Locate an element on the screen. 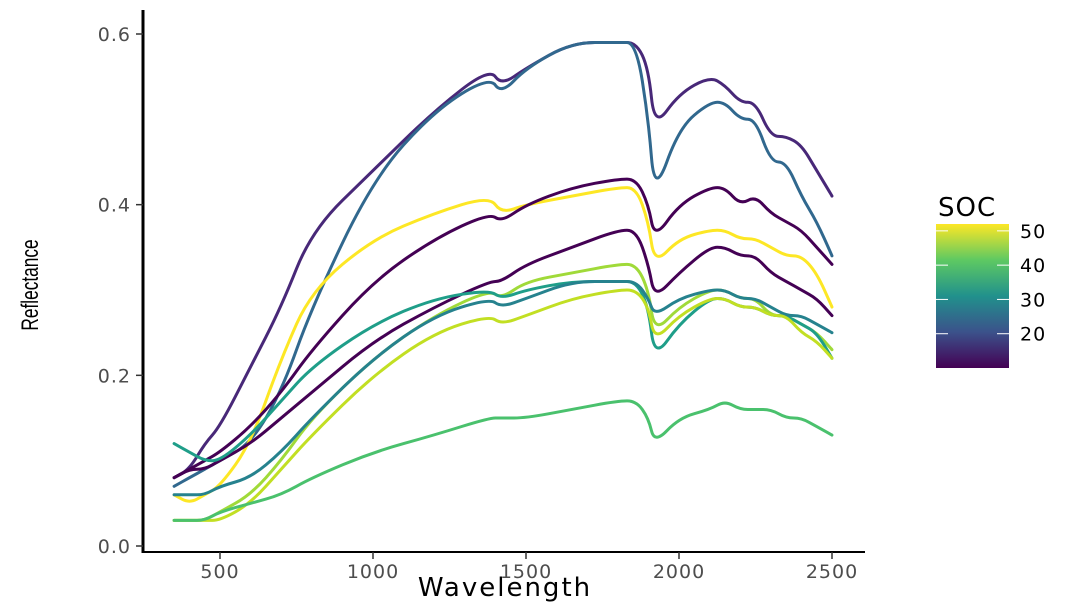 Image resolution: width=1078 pixels, height=603 pixels. legend-ticks: 20 30 40 50 is located at coordinates (991, 283).